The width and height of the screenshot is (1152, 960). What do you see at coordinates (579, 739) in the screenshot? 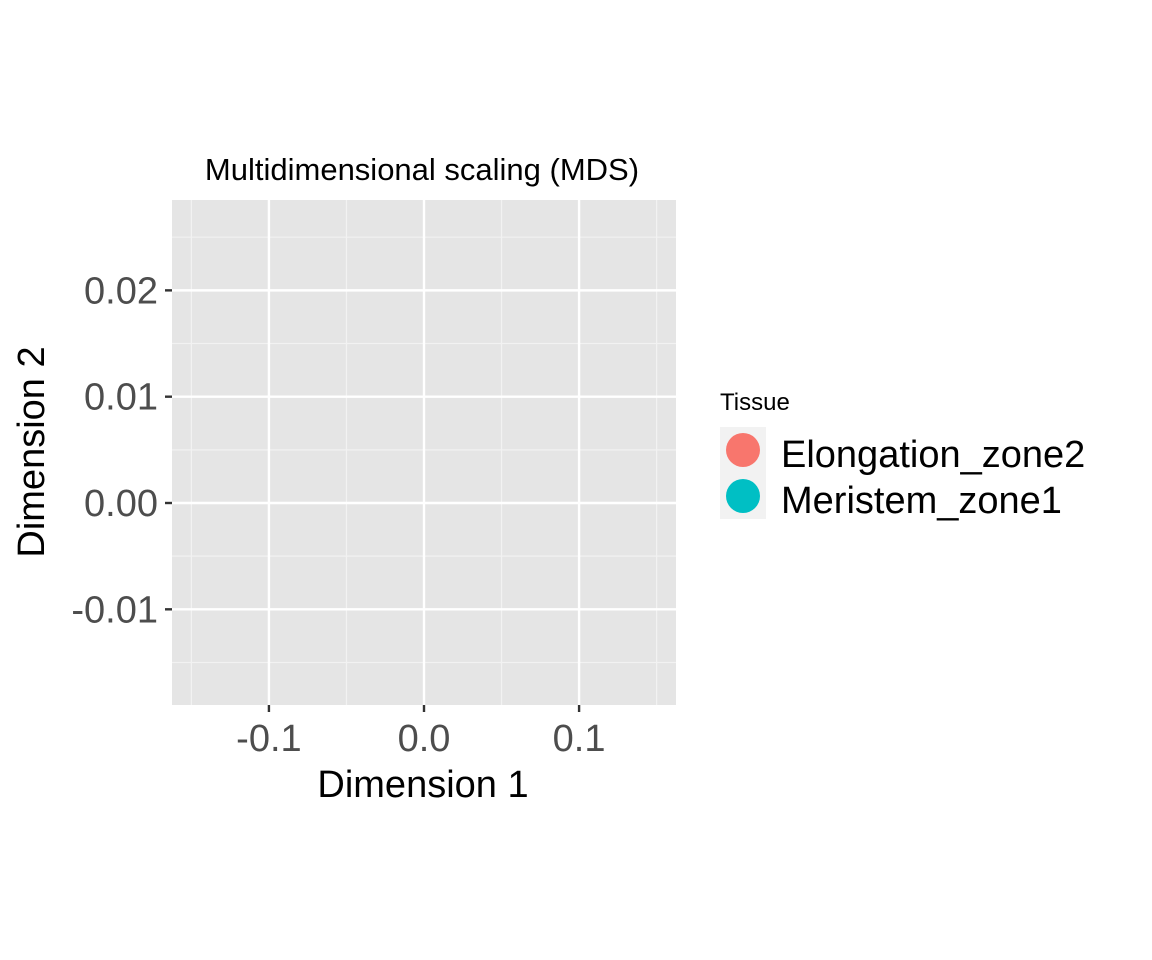
I see `x-tick-label: 0.1` at bounding box center [579, 739].